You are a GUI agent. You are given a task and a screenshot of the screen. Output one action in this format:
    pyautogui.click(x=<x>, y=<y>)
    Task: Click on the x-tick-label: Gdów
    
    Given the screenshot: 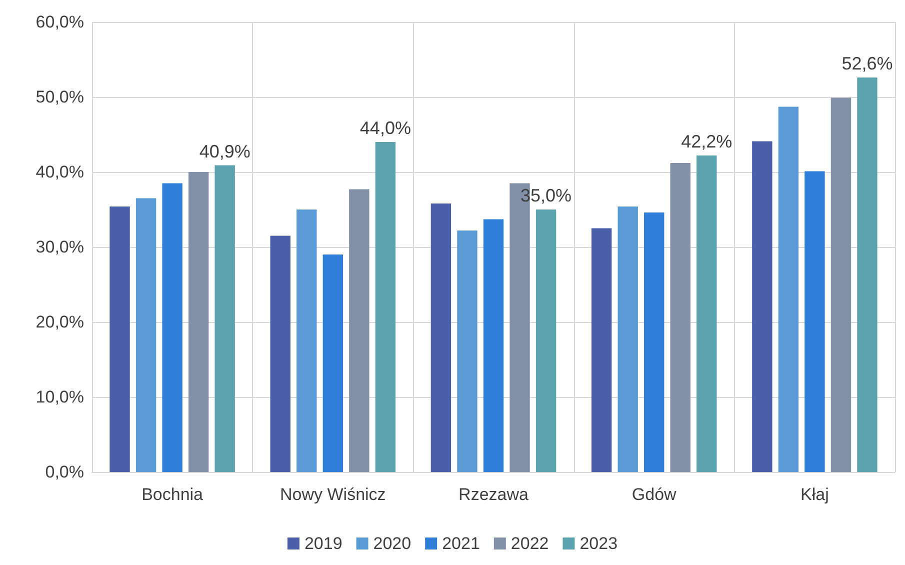 What is the action you would take?
    pyautogui.click(x=655, y=494)
    